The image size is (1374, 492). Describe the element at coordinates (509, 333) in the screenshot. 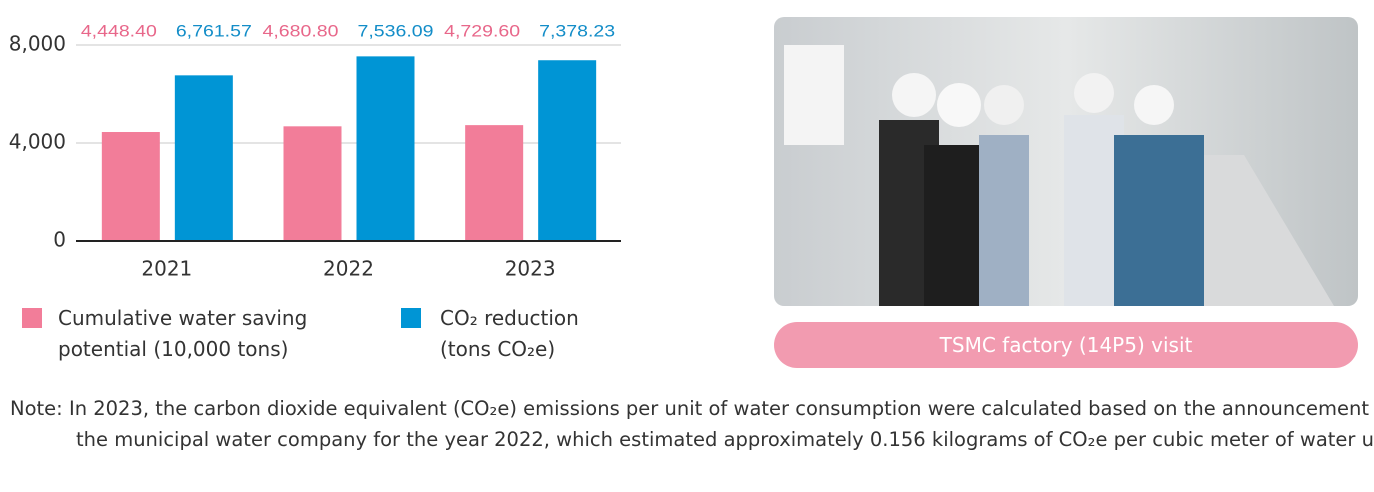

I see `legend-label: CO₂ reduction (tons CO₂e)` at that location.